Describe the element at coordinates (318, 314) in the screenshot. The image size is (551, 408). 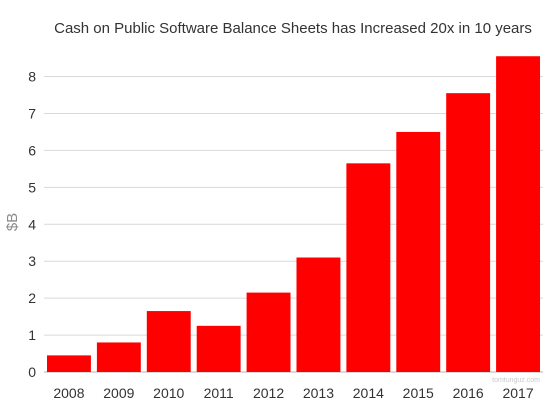
I see `bar-2013` at that location.